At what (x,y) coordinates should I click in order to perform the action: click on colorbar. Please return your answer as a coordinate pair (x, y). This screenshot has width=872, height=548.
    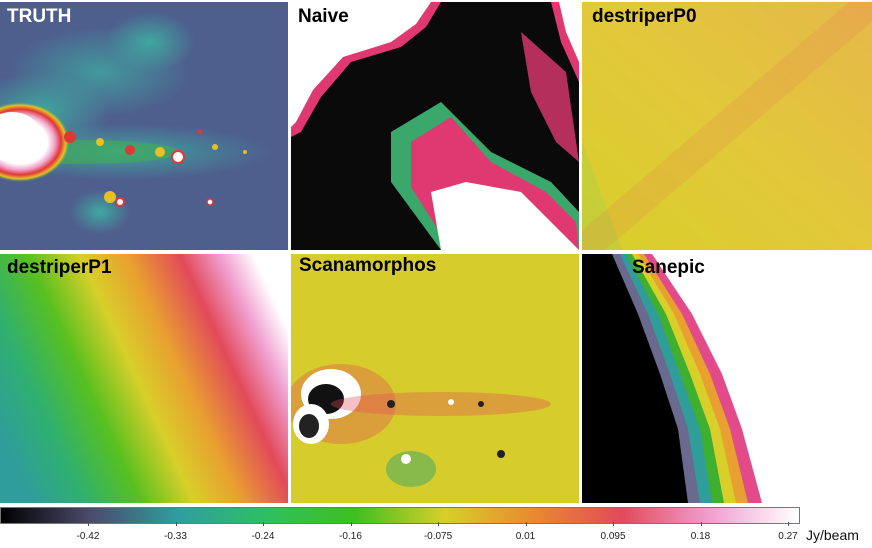
    Looking at the image, I should click on (400, 515).